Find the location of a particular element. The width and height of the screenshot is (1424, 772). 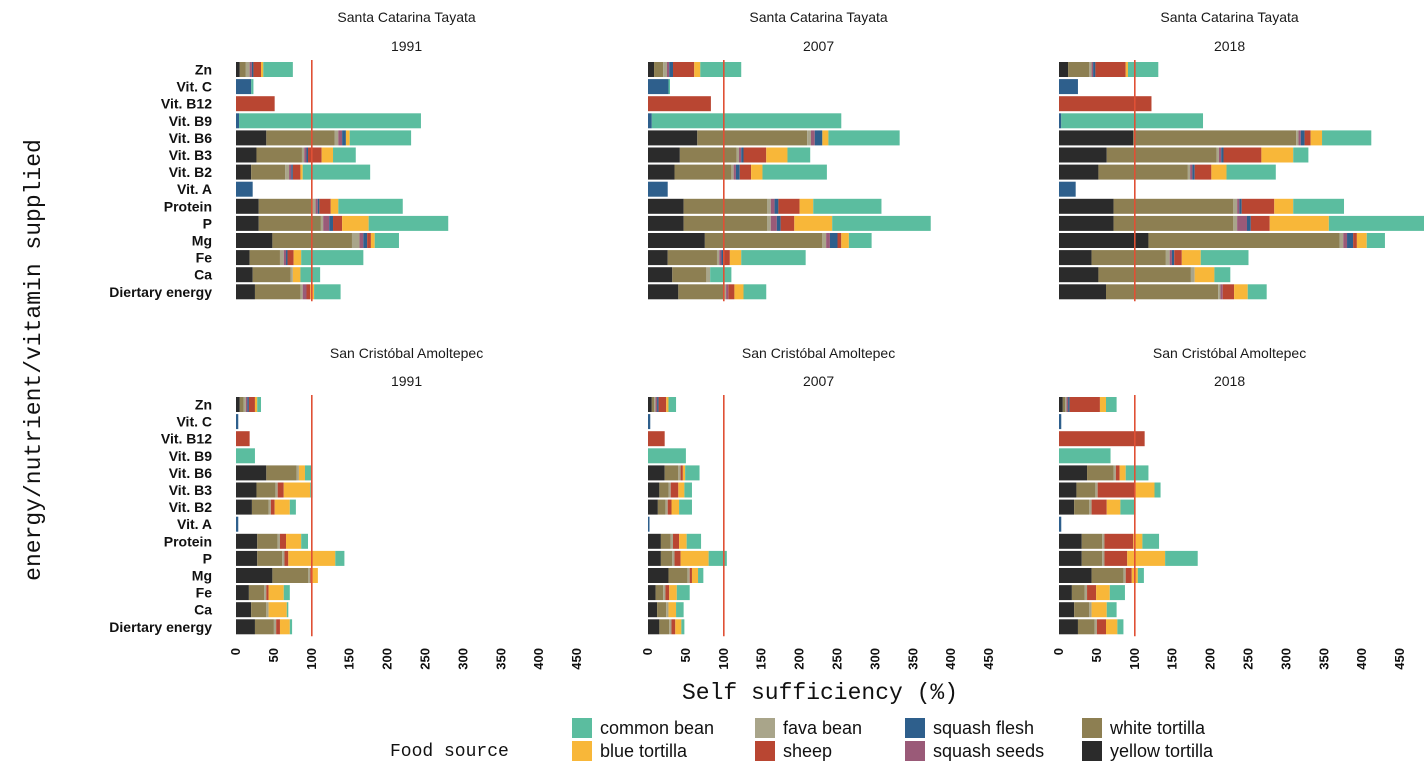

y-tick-label: Vit. C is located at coordinates (194, 87).